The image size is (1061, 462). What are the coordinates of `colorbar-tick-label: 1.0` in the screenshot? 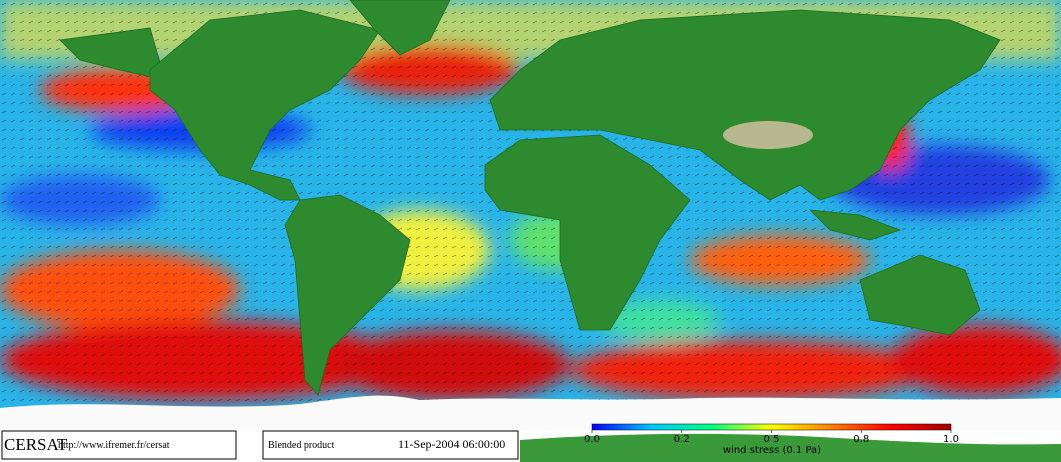 It's located at (951, 439).